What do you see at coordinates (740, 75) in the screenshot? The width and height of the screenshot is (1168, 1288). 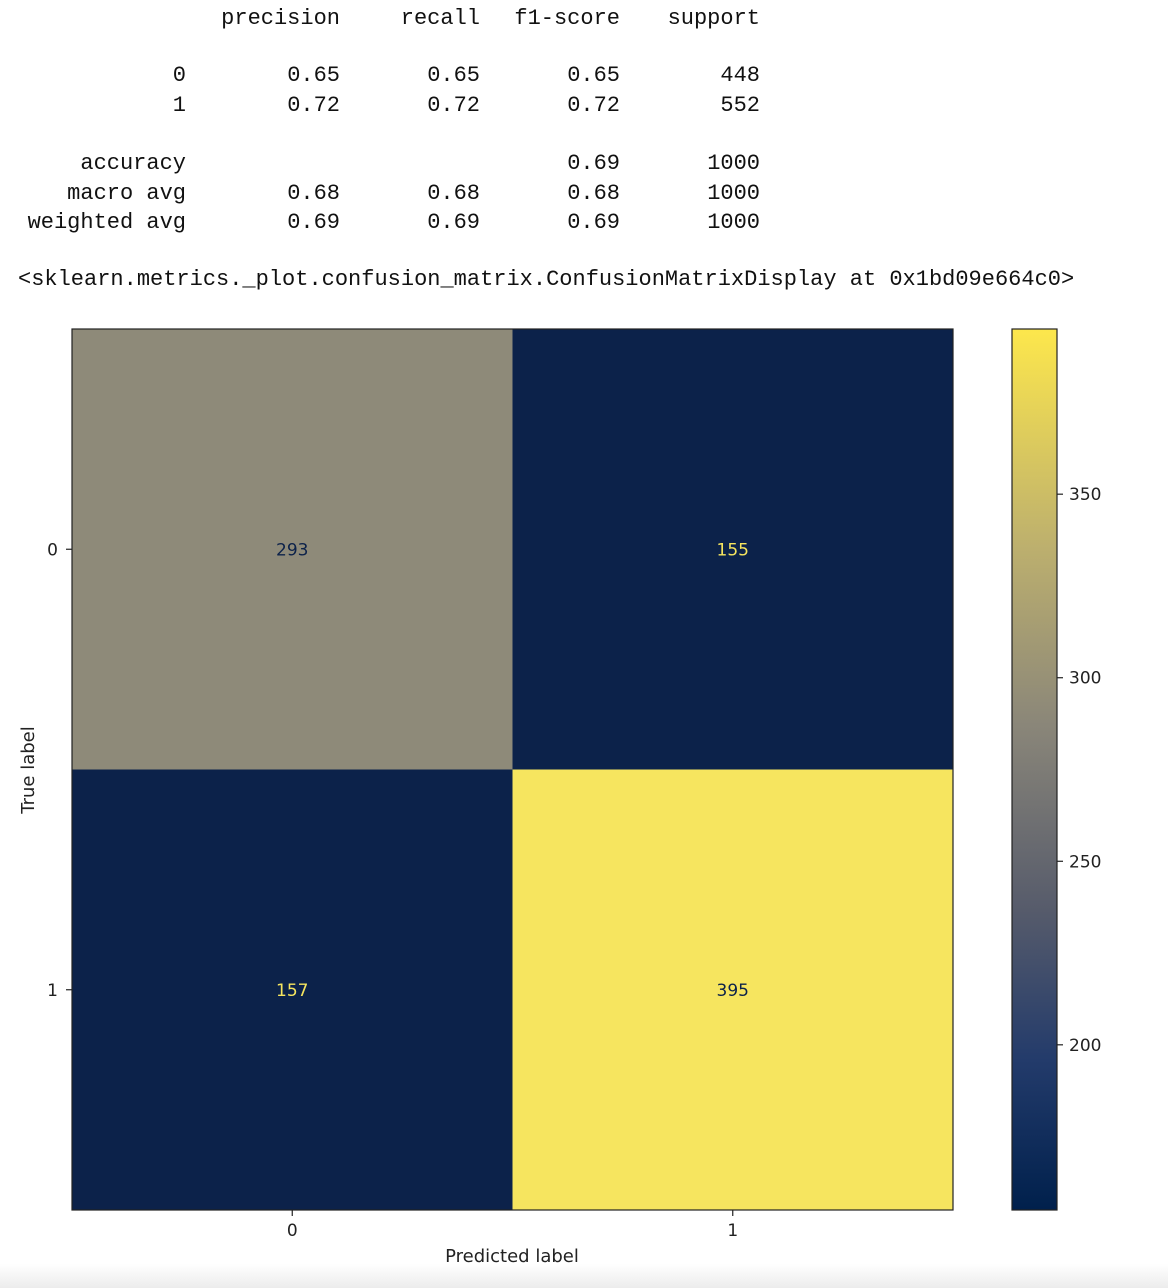 I see `support-value: 448` at bounding box center [740, 75].